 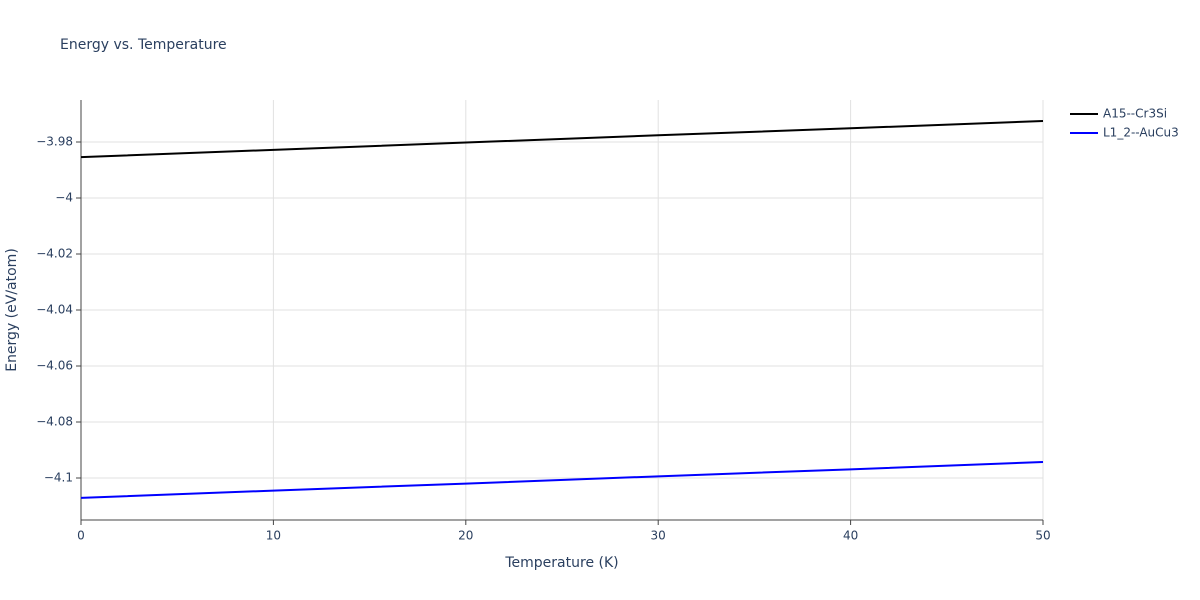 I want to click on y-tick-label: −4.1, so click(x=58, y=478).